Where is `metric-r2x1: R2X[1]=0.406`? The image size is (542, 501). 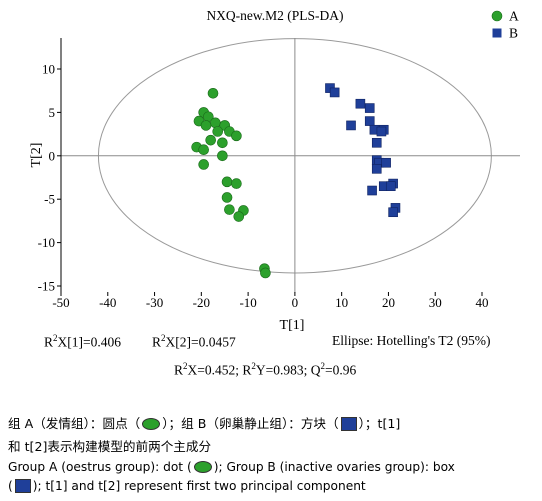
metric-r2x1: R2X[1]=0.406 is located at coordinates (82, 341).